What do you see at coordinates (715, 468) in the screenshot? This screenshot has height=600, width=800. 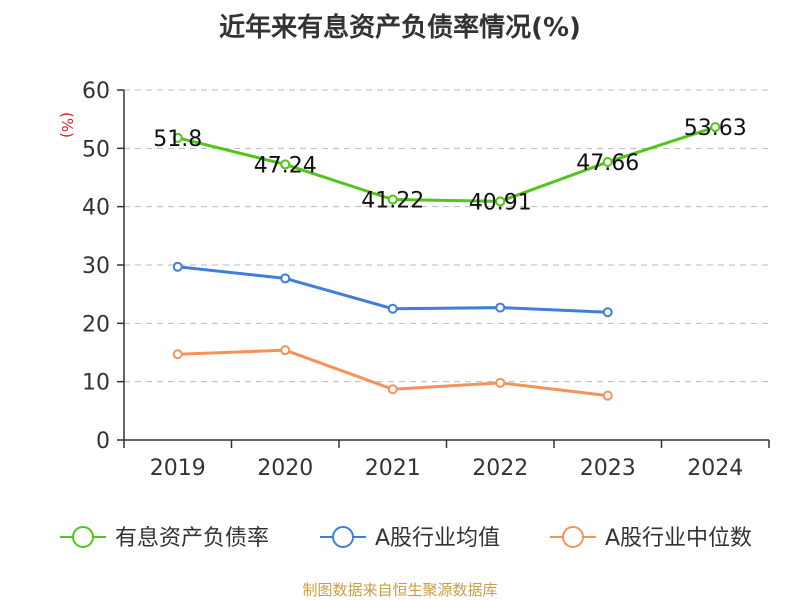 I see `x-tick-label: 2024` at bounding box center [715, 468].